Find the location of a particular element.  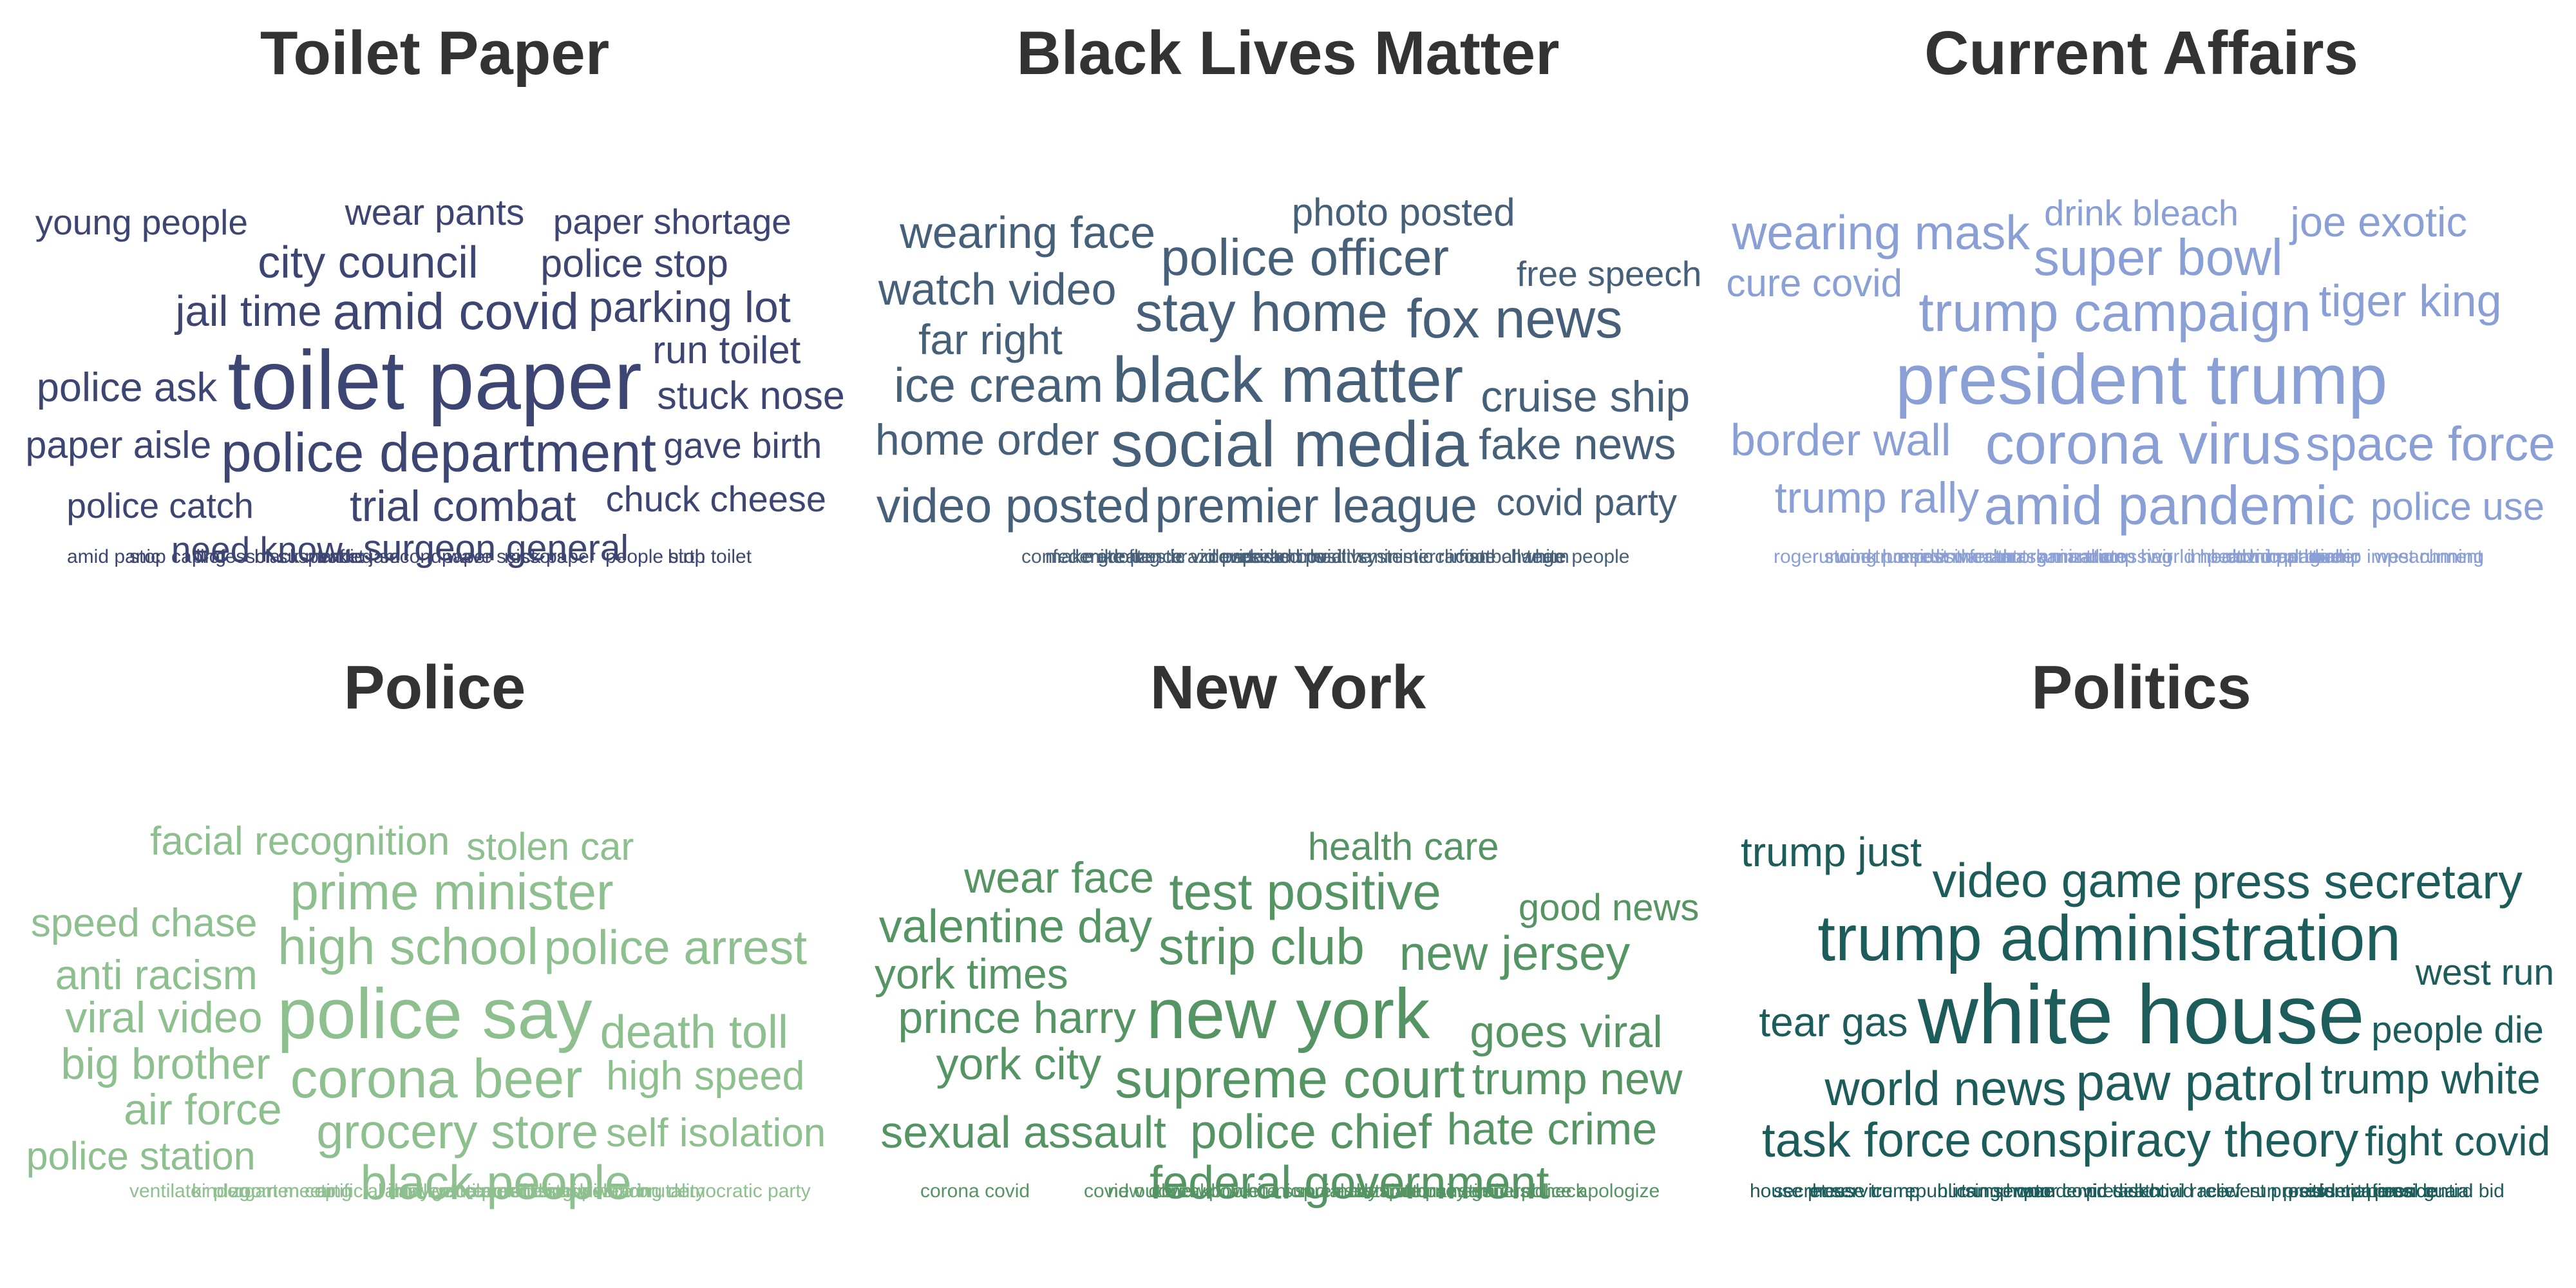

wordcloud-word: work home is located at coordinates (1884, 556).